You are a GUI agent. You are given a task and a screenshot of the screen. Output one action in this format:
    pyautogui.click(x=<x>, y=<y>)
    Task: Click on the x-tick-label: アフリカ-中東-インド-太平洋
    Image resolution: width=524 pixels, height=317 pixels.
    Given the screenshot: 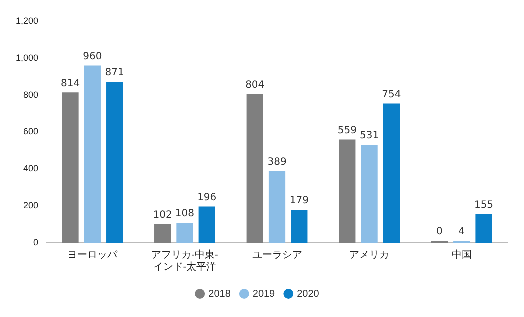 What is the action you would take?
    pyautogui.click(x=185, y=260)
    